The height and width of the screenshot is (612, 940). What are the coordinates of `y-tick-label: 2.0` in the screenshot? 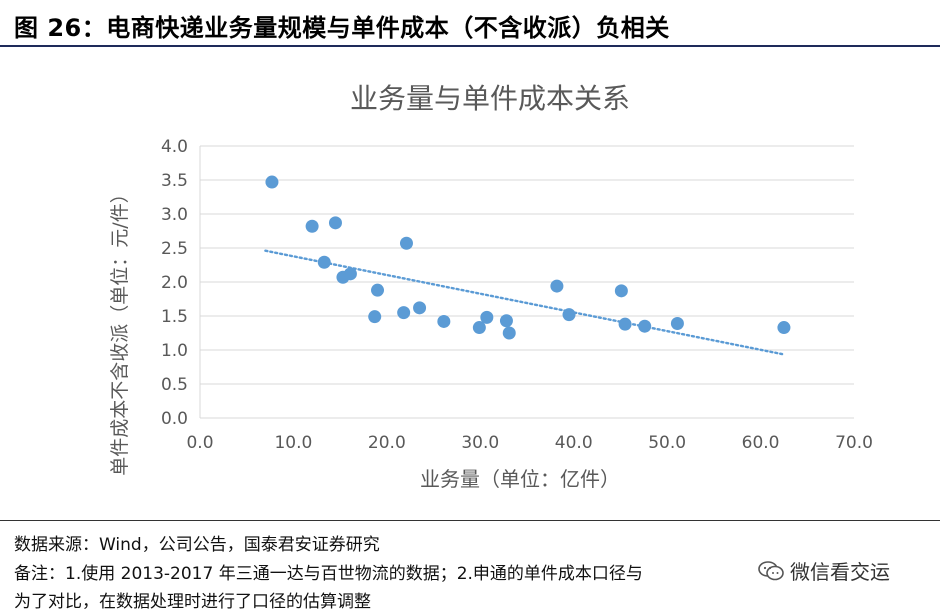 It's located at (174, 283).